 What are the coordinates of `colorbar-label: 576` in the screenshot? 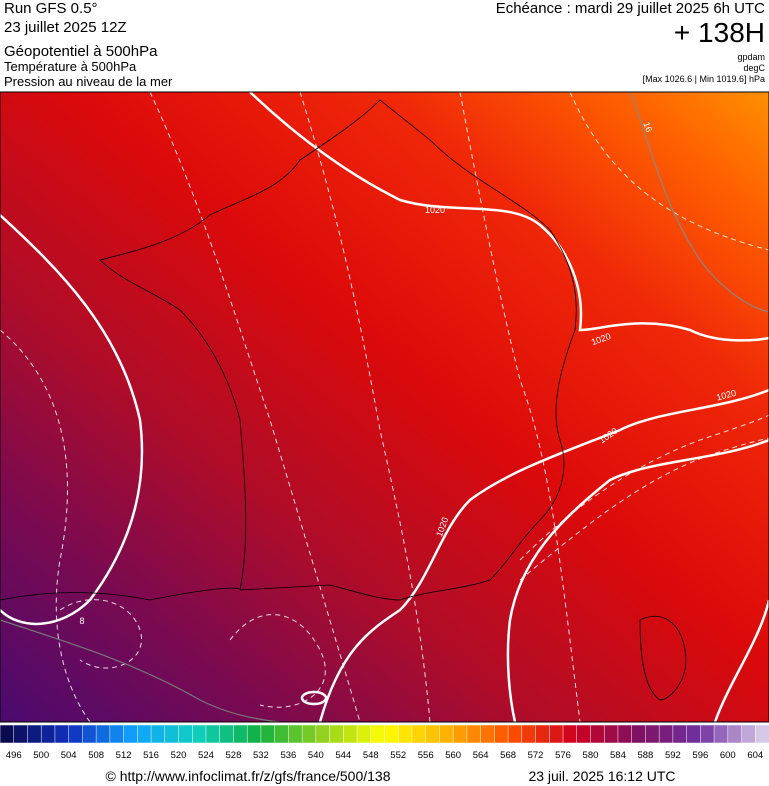 It's located at (563, 755).